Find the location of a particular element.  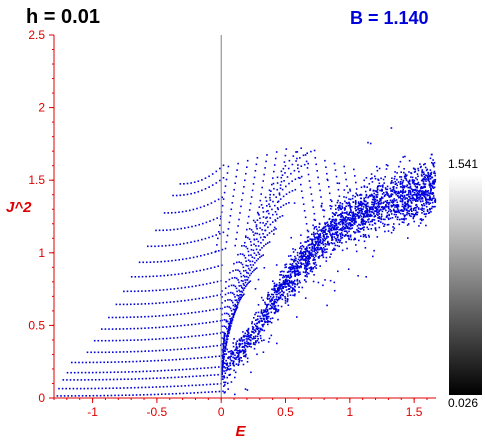

x-tick-label: -1 is located at coordinates (92, 412).